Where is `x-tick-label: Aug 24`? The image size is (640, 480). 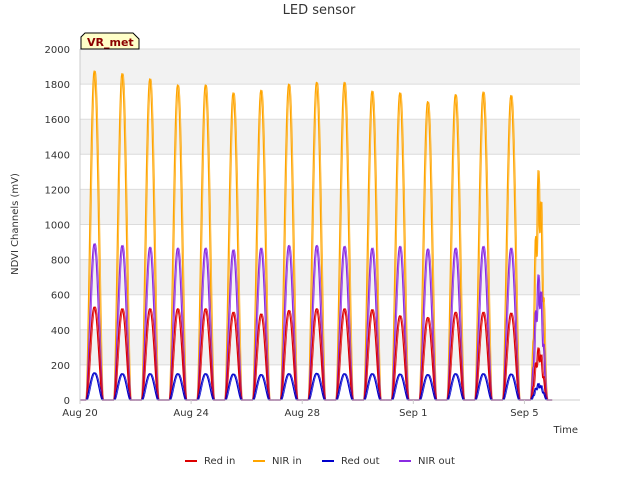
x-tick-label: Aug 24 is located at coordinates (190, 413).